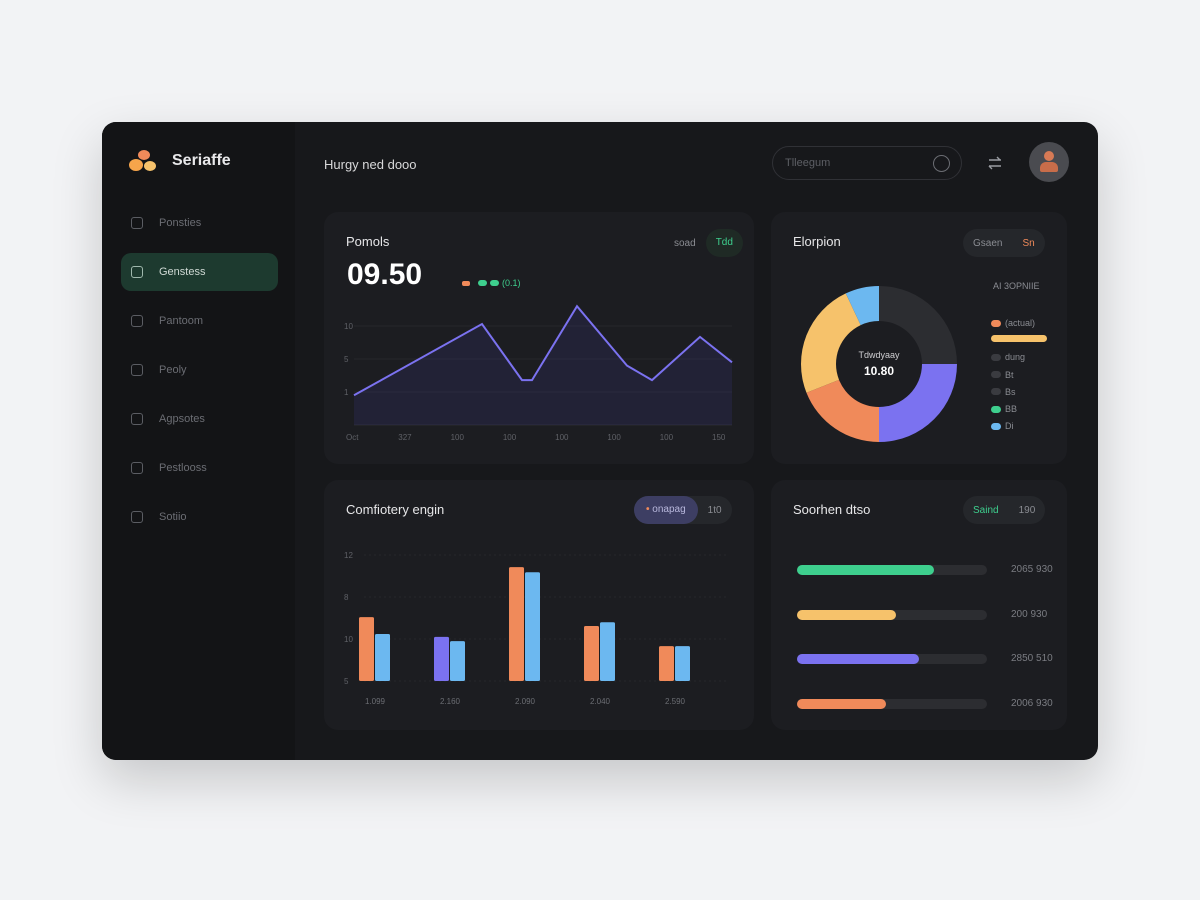  Describe the element at coordinates (879, 355) in the screenshot. I see `donut-center-label: Tdwdyaay` at that location.